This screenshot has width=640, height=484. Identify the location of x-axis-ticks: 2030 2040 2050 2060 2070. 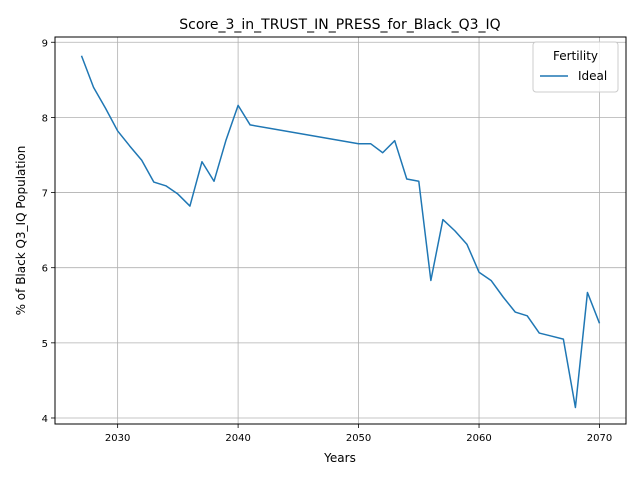
(358, 434).